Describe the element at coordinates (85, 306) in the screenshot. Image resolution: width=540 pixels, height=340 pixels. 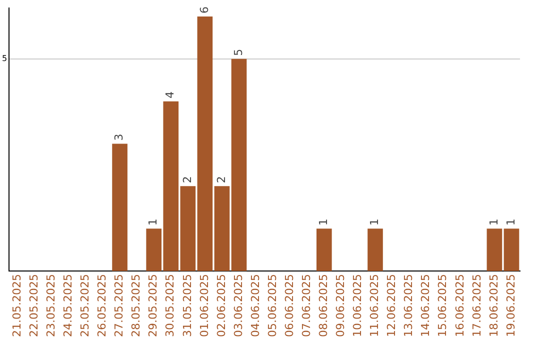
I see `x-tick-label: 25.05.2025` at that location.